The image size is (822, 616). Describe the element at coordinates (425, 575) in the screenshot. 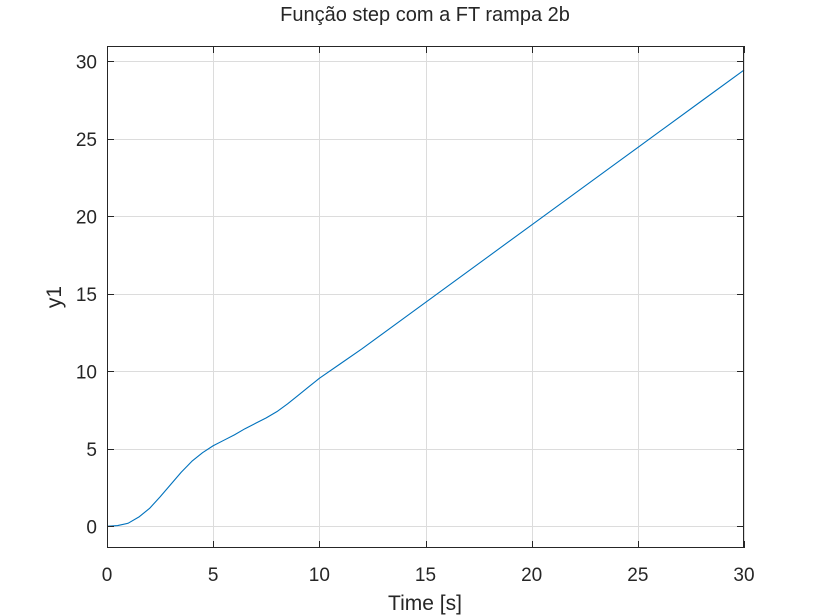

I see `x-tick-label: 15` at that location.